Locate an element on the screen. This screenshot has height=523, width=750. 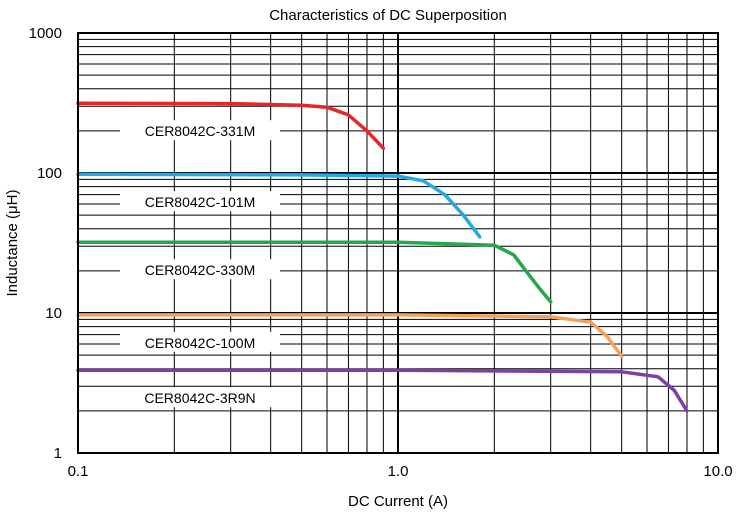
y-tick-label: 100 is located at coordinates (49, 173).